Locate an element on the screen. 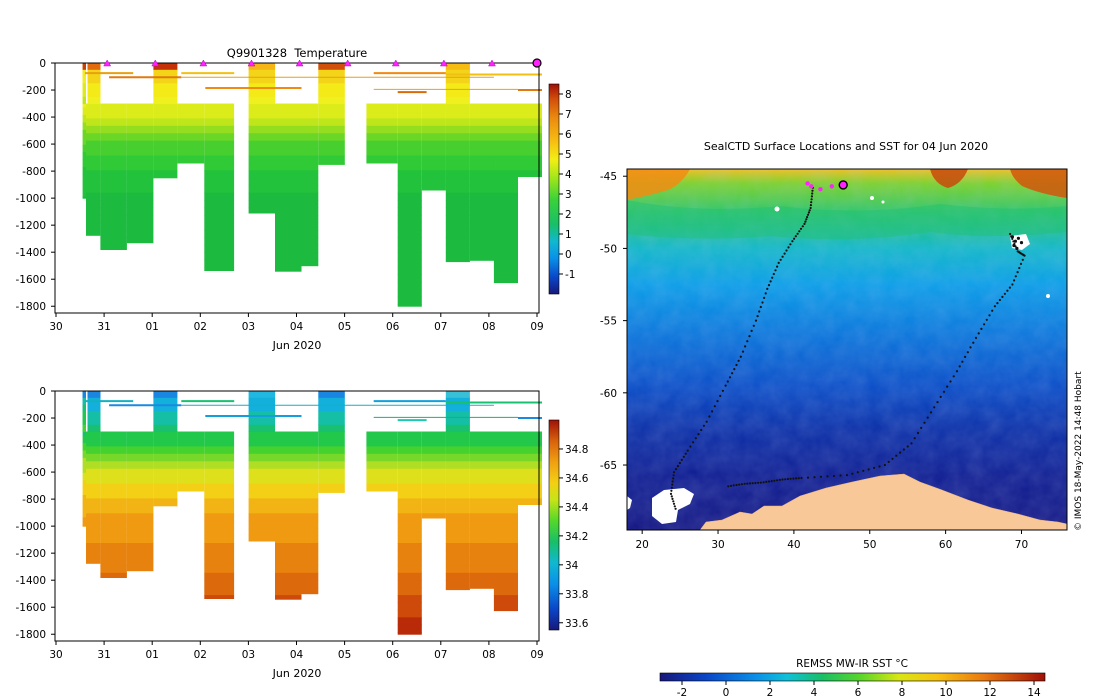 The height and width of the screenshot is (700, 1100). sal-profile-14-layer is located at coordinates (457, 502).